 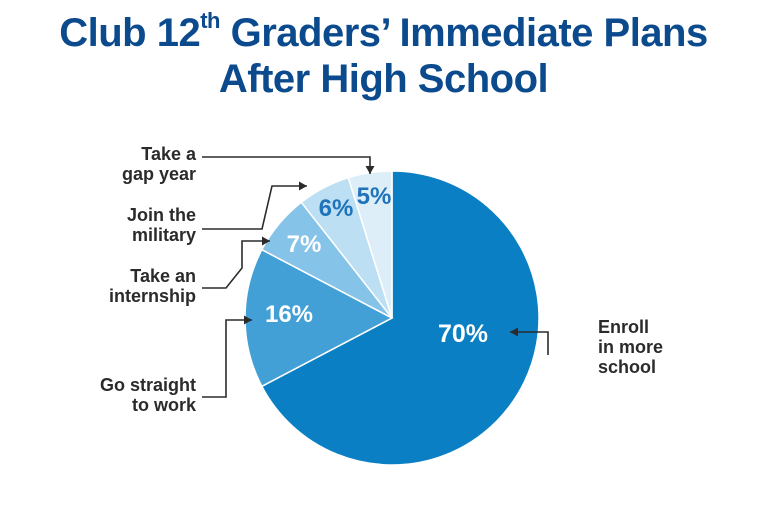 I want to click on slice-value-label-1: 16%, so click(x=289, y=314).